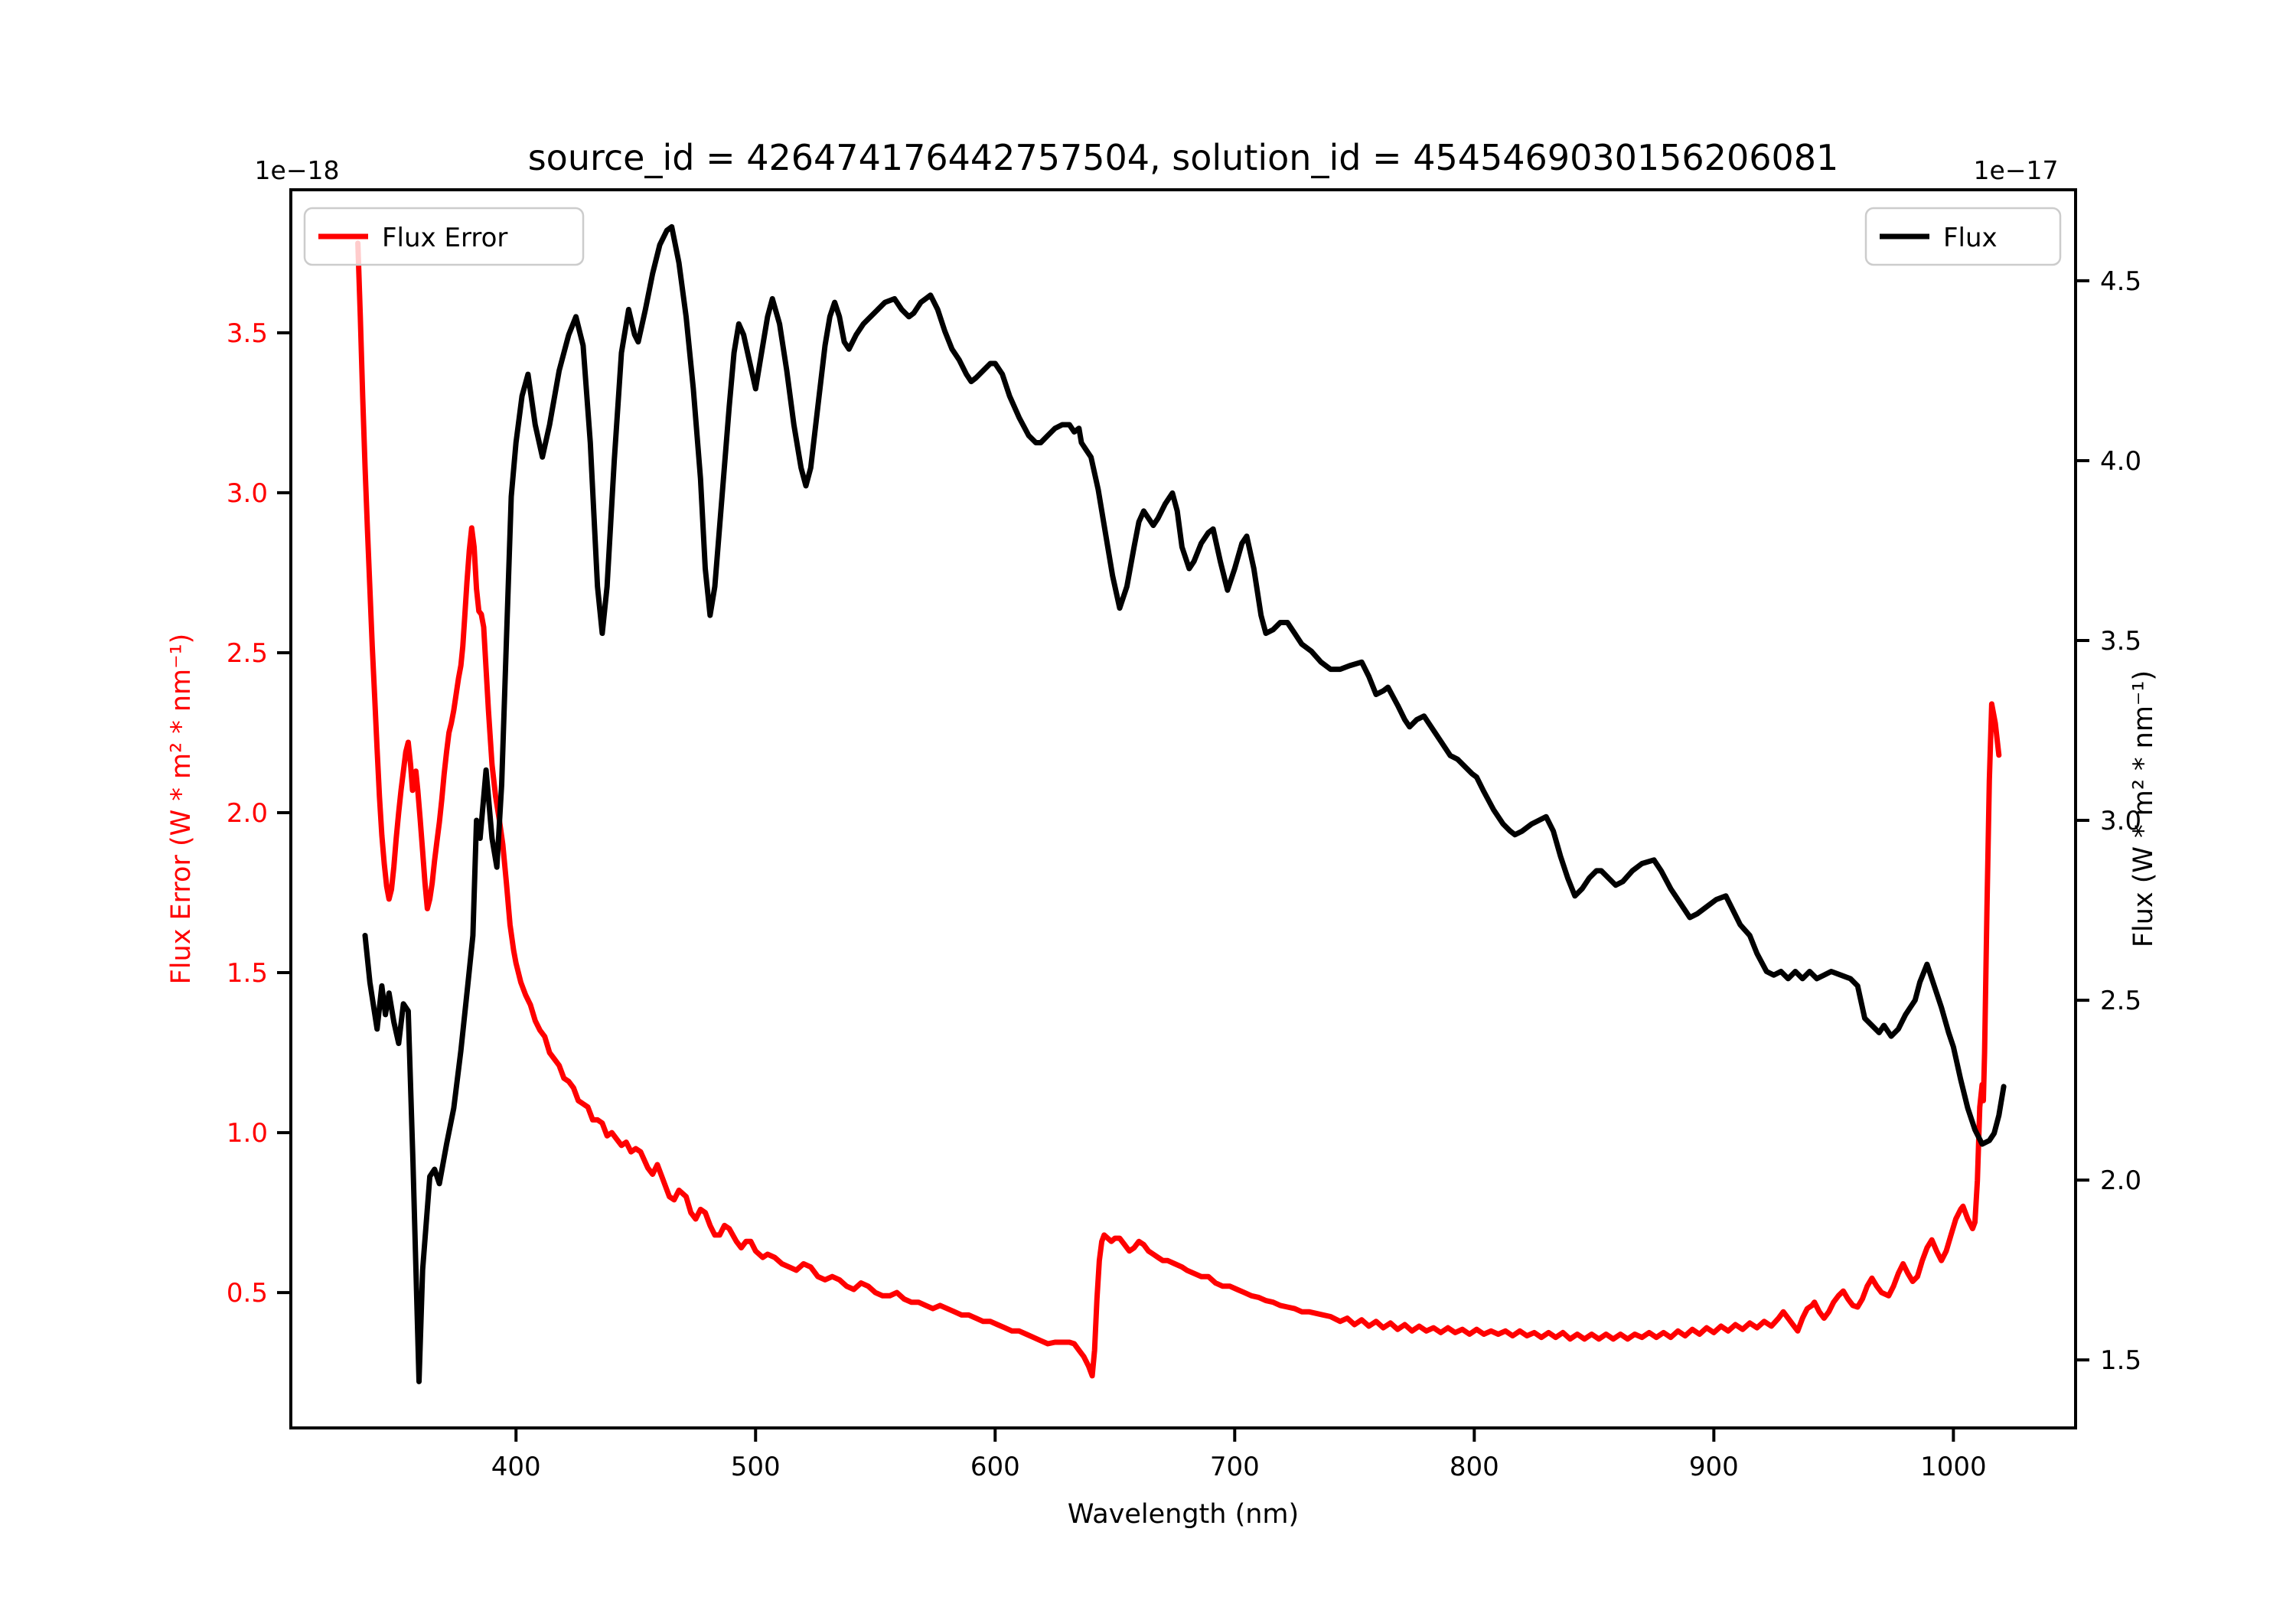  What do you see at coordinates (2120, 461) in the screenshot?
I see `right-y-tick-label: 4.0` at bounding box center [2120, 461].